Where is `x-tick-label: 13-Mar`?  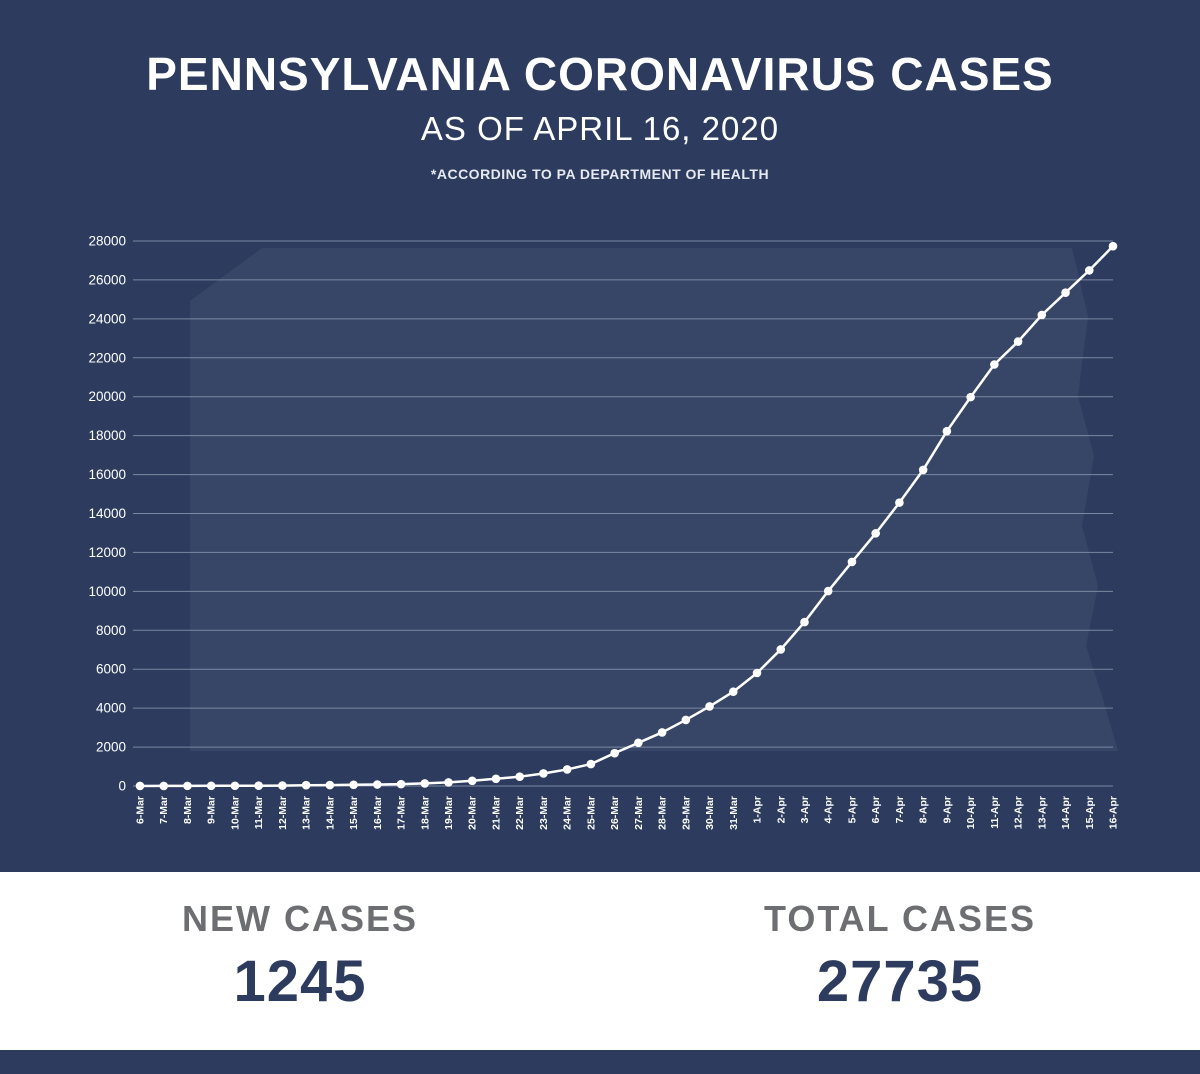 x-tick-label: 13-Mar is located at coordinates (307, 813).